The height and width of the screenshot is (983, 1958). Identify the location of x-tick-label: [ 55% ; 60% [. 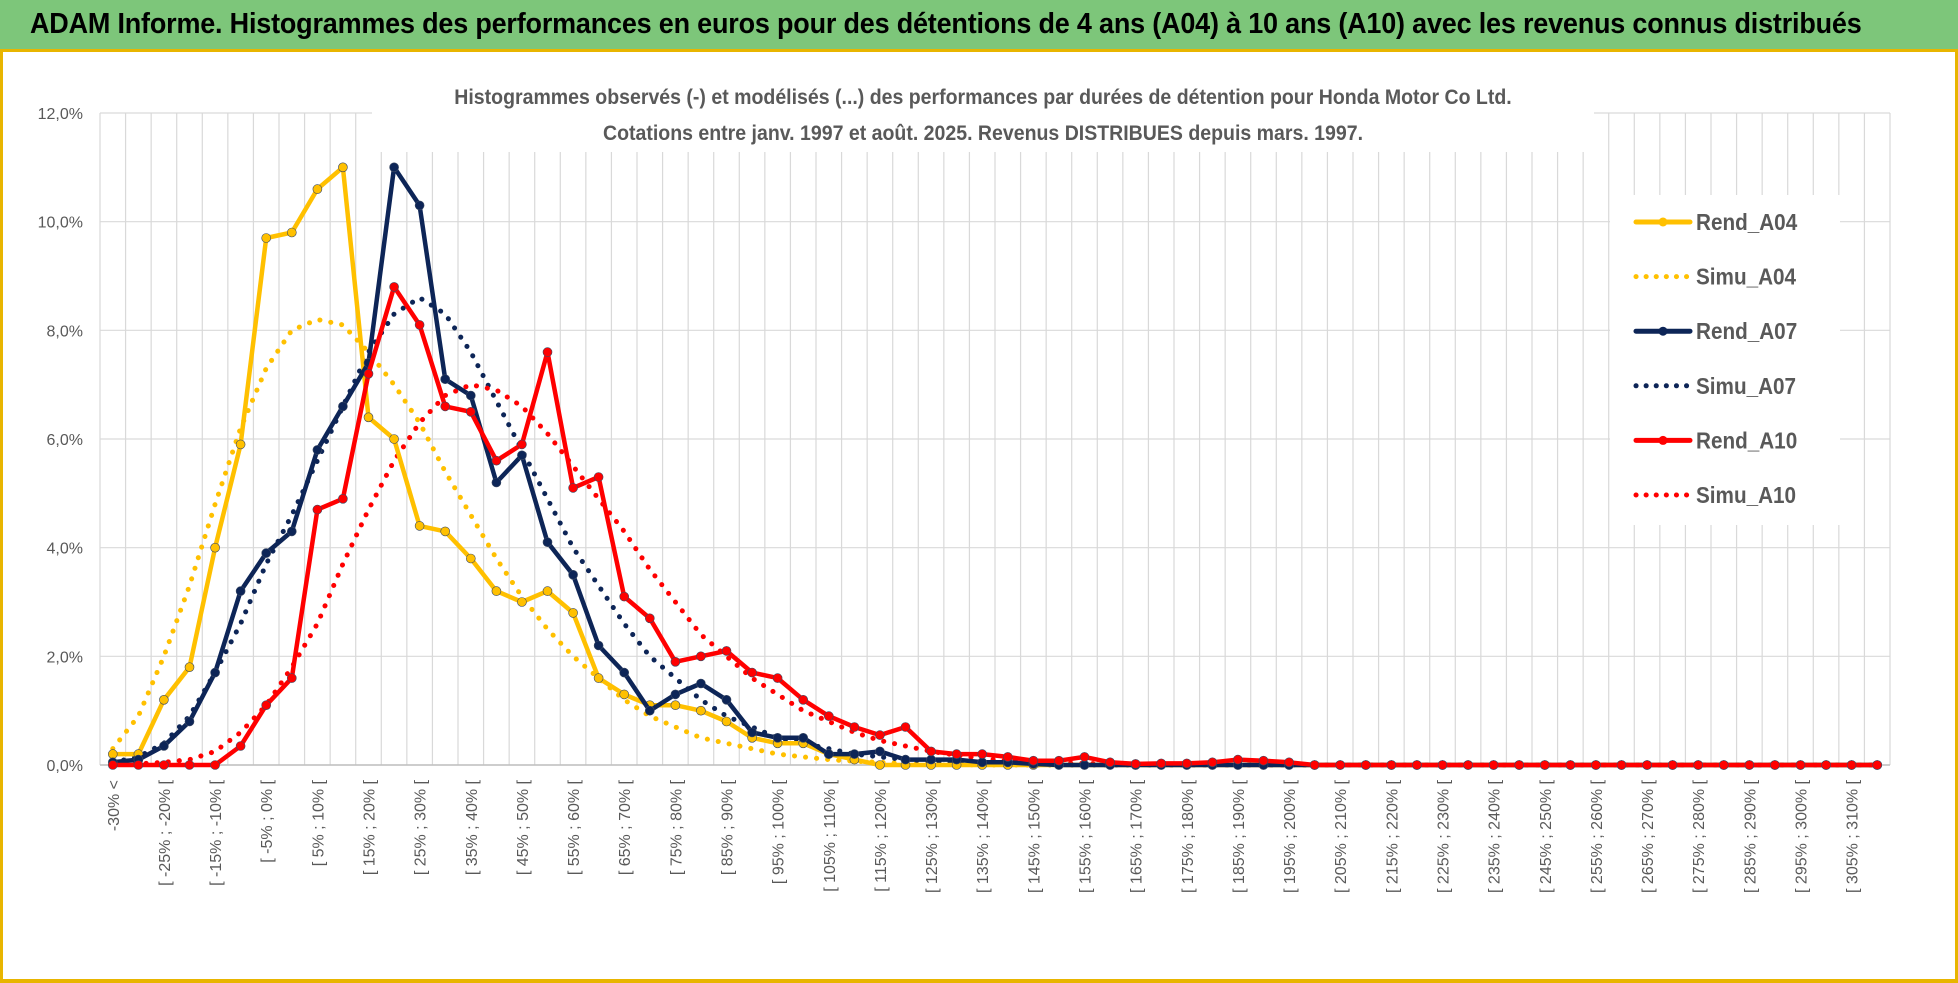
(574, 827).